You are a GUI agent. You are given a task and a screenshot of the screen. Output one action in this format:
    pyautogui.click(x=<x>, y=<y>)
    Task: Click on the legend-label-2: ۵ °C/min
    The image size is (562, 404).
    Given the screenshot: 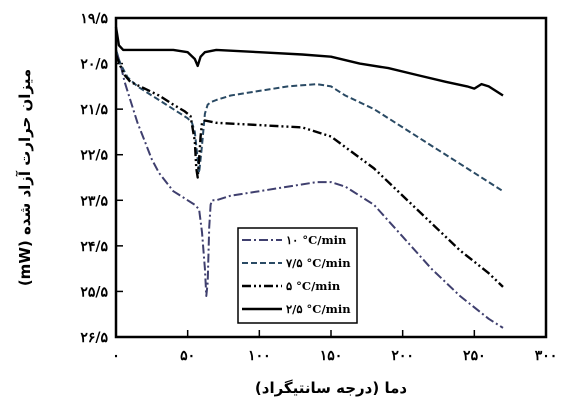 What is the action you would take?
    pyautogui.click(x=313, y=286)
    